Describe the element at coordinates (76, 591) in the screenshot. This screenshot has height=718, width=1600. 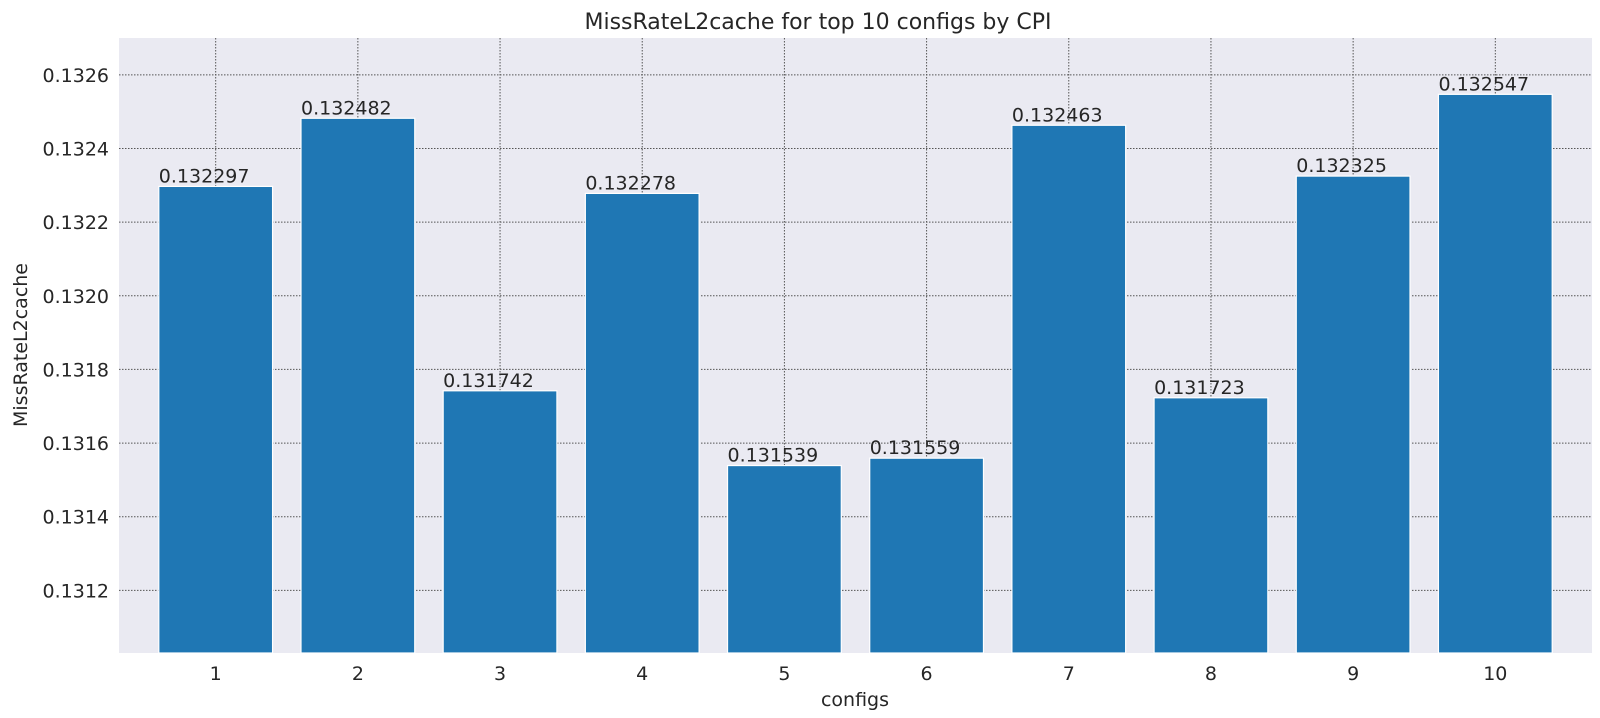
I see `y-tick-label: 0.1312` at that location.